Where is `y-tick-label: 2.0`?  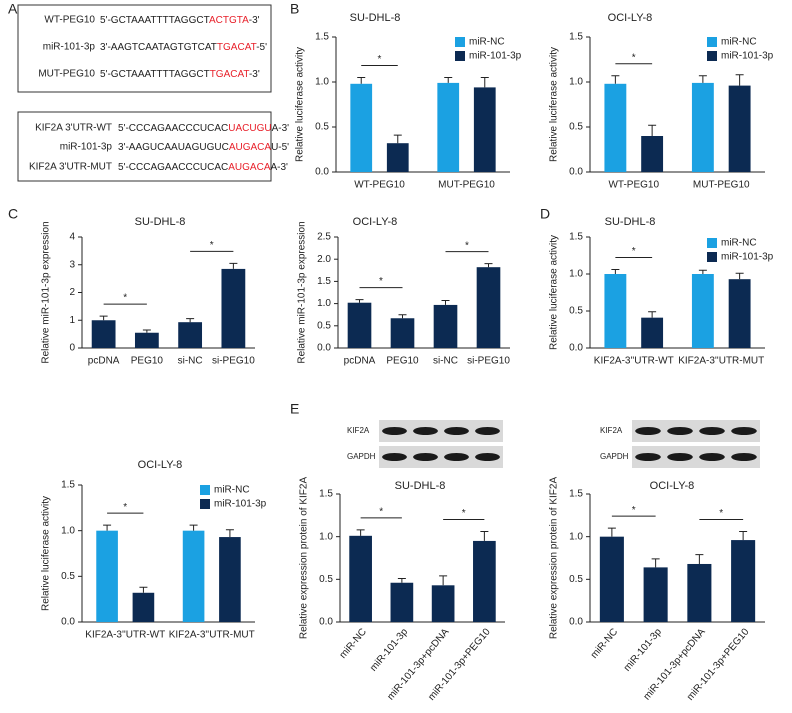 y-tick-label: 2.0 is located at coordinates (324, 259).